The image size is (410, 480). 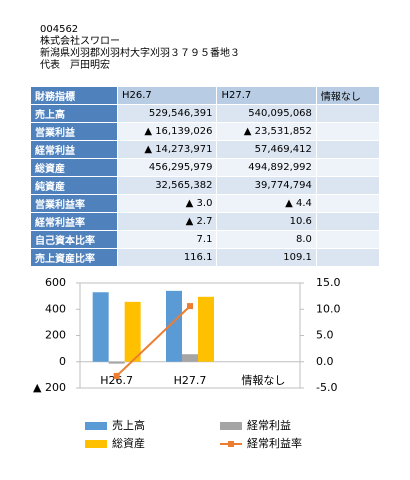 What do you see at coordinates (55, 308) in the screenshot?
I see `y-tick-label: 400` at bounding box center [55, 308].